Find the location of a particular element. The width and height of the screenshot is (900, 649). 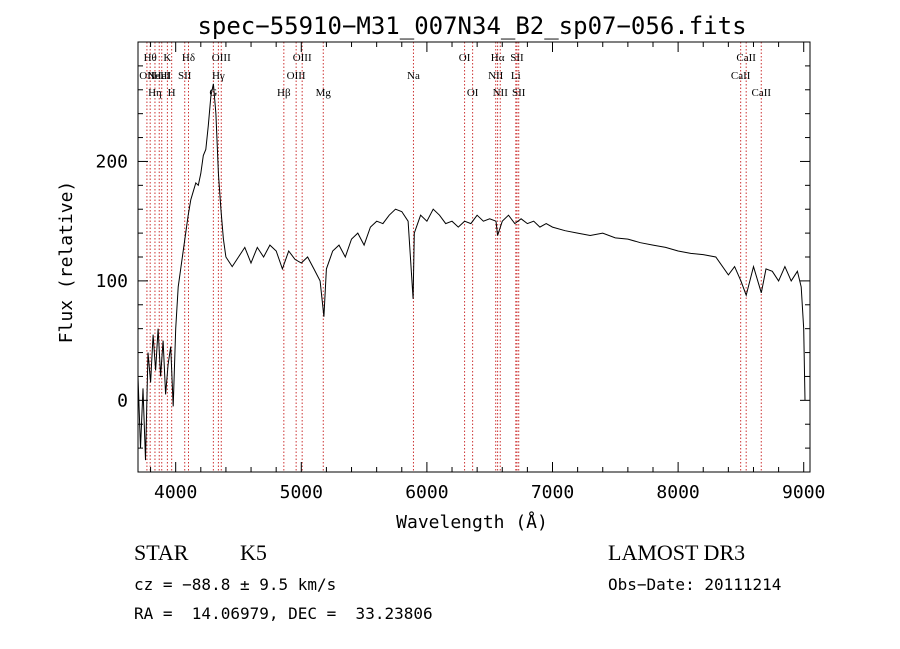

line-marker-label: Hγ is located at coordinates (218, 76).